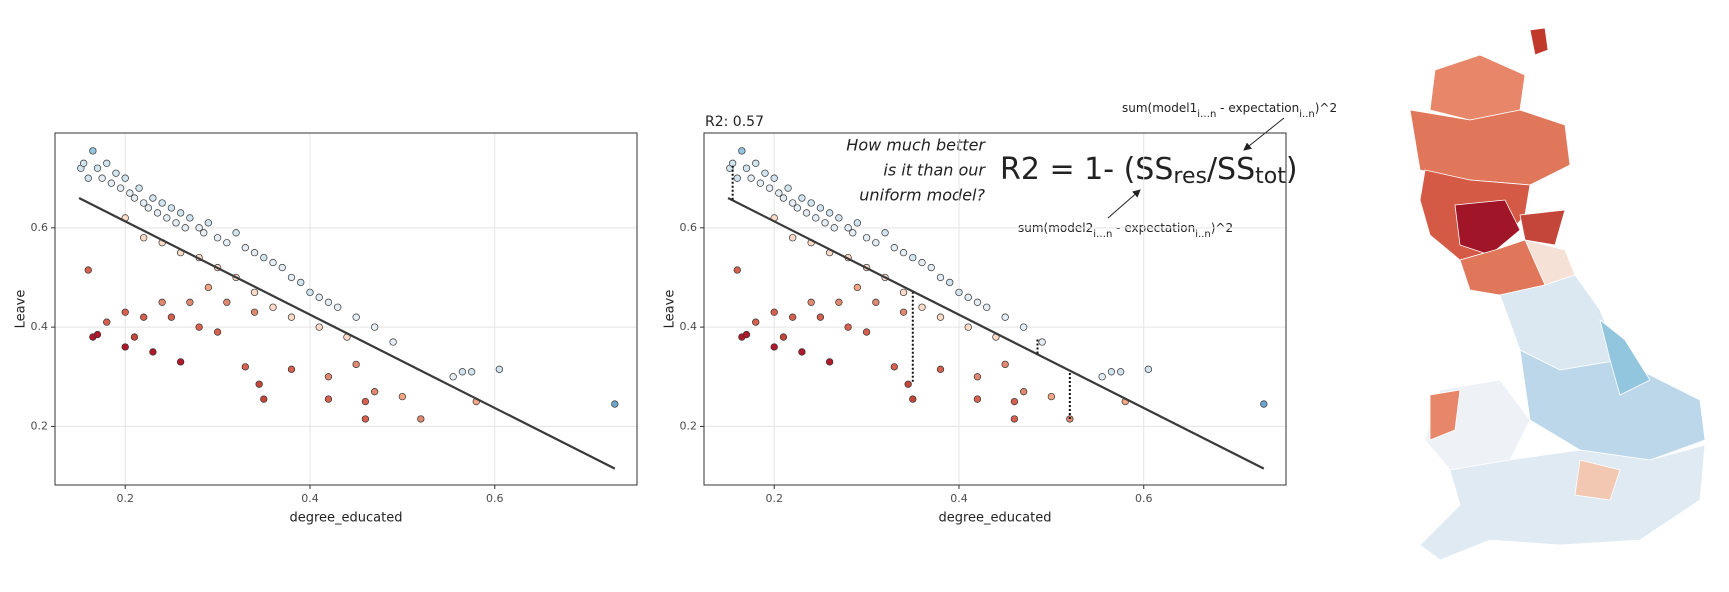  I want to click on formula-note: sum(model2i…n - expectationi..n)^2, so click(1125, 231).